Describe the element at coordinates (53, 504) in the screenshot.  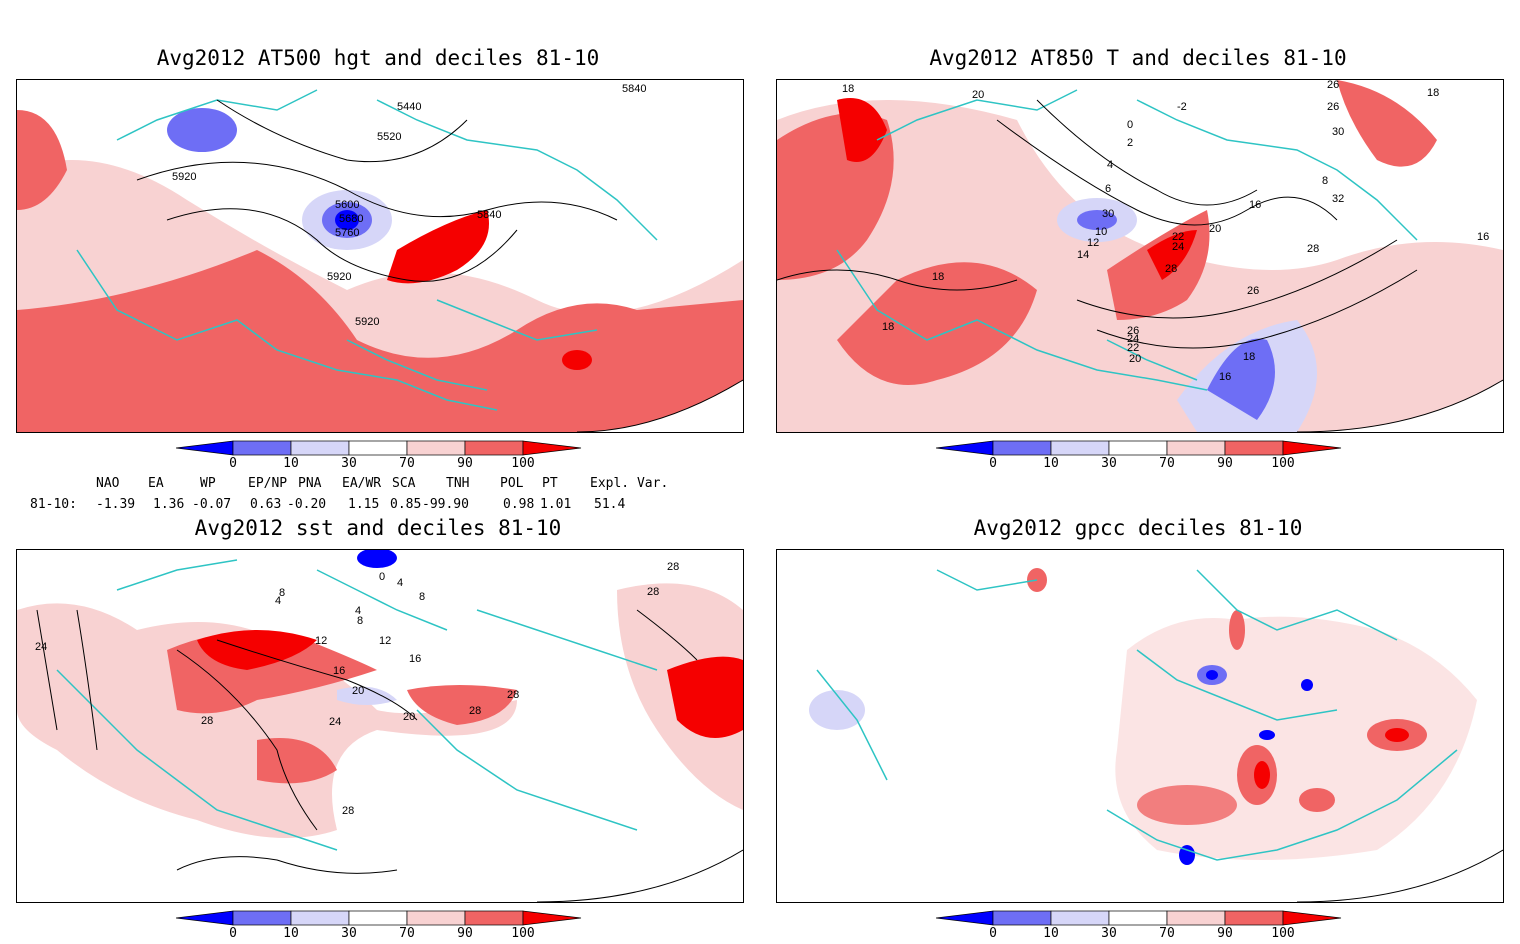
I see `index-row-label: 81-10:` at that location.